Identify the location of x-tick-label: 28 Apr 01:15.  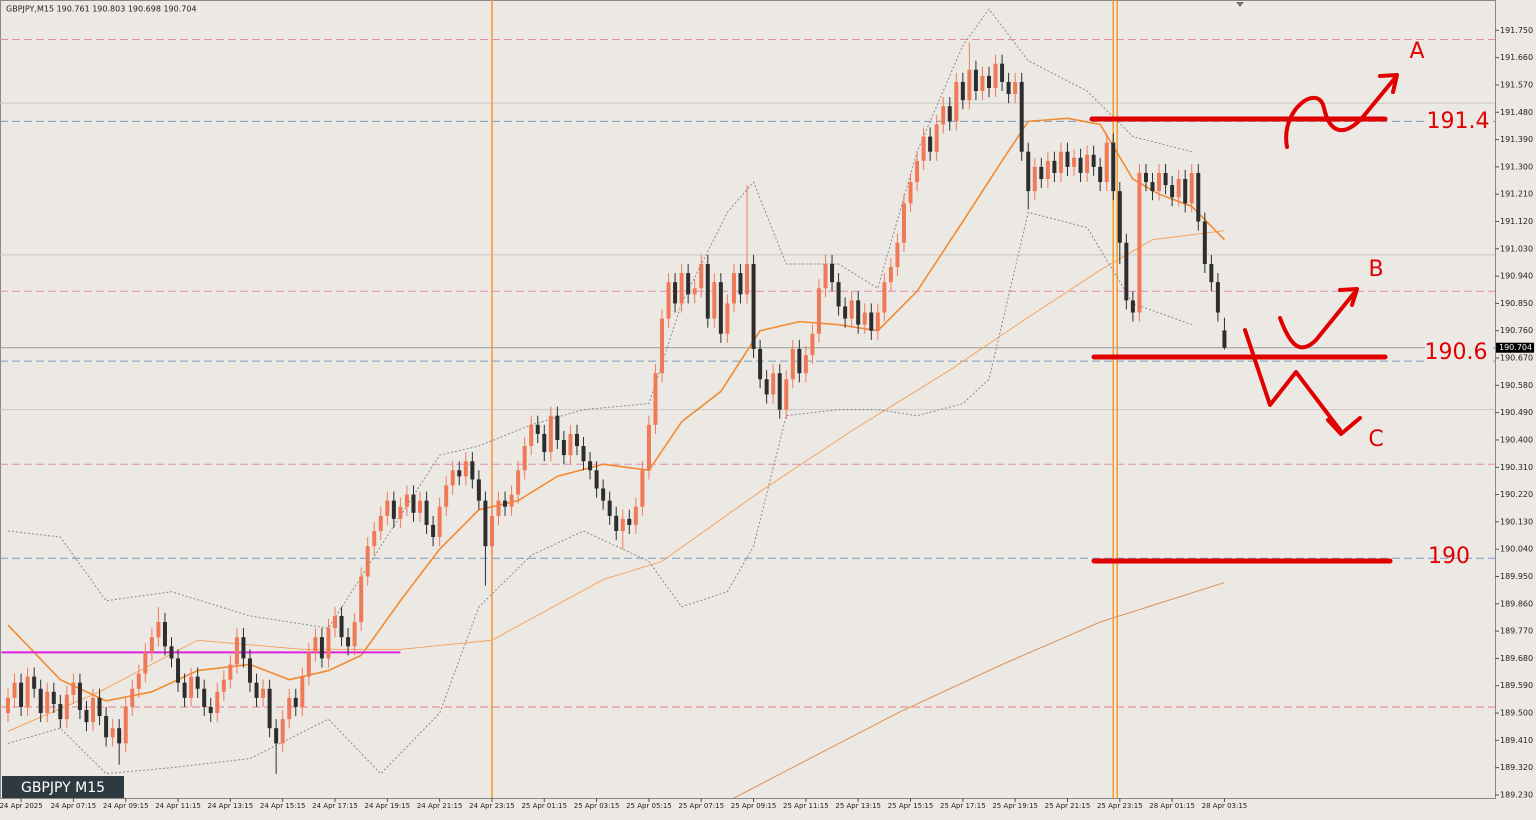
(1172, 806).